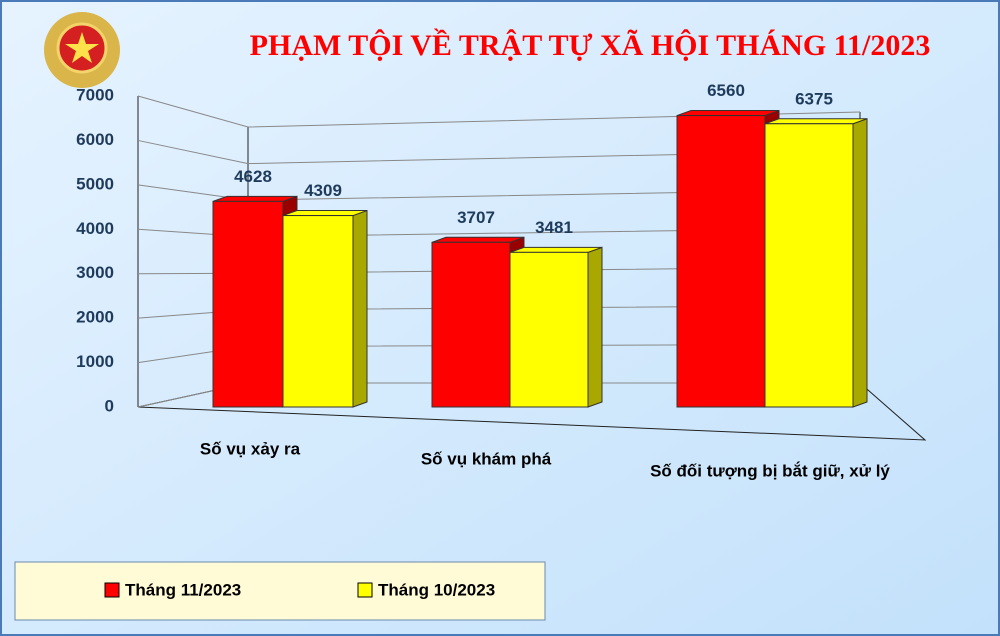  I want to click on y-tick-label: 2000, so click(95, 317).